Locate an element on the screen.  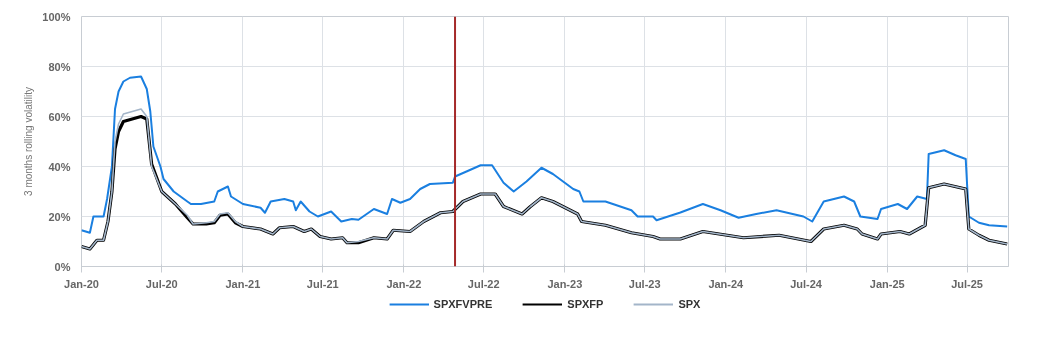
legend-label: SPX is located at coordinates (689, 304).